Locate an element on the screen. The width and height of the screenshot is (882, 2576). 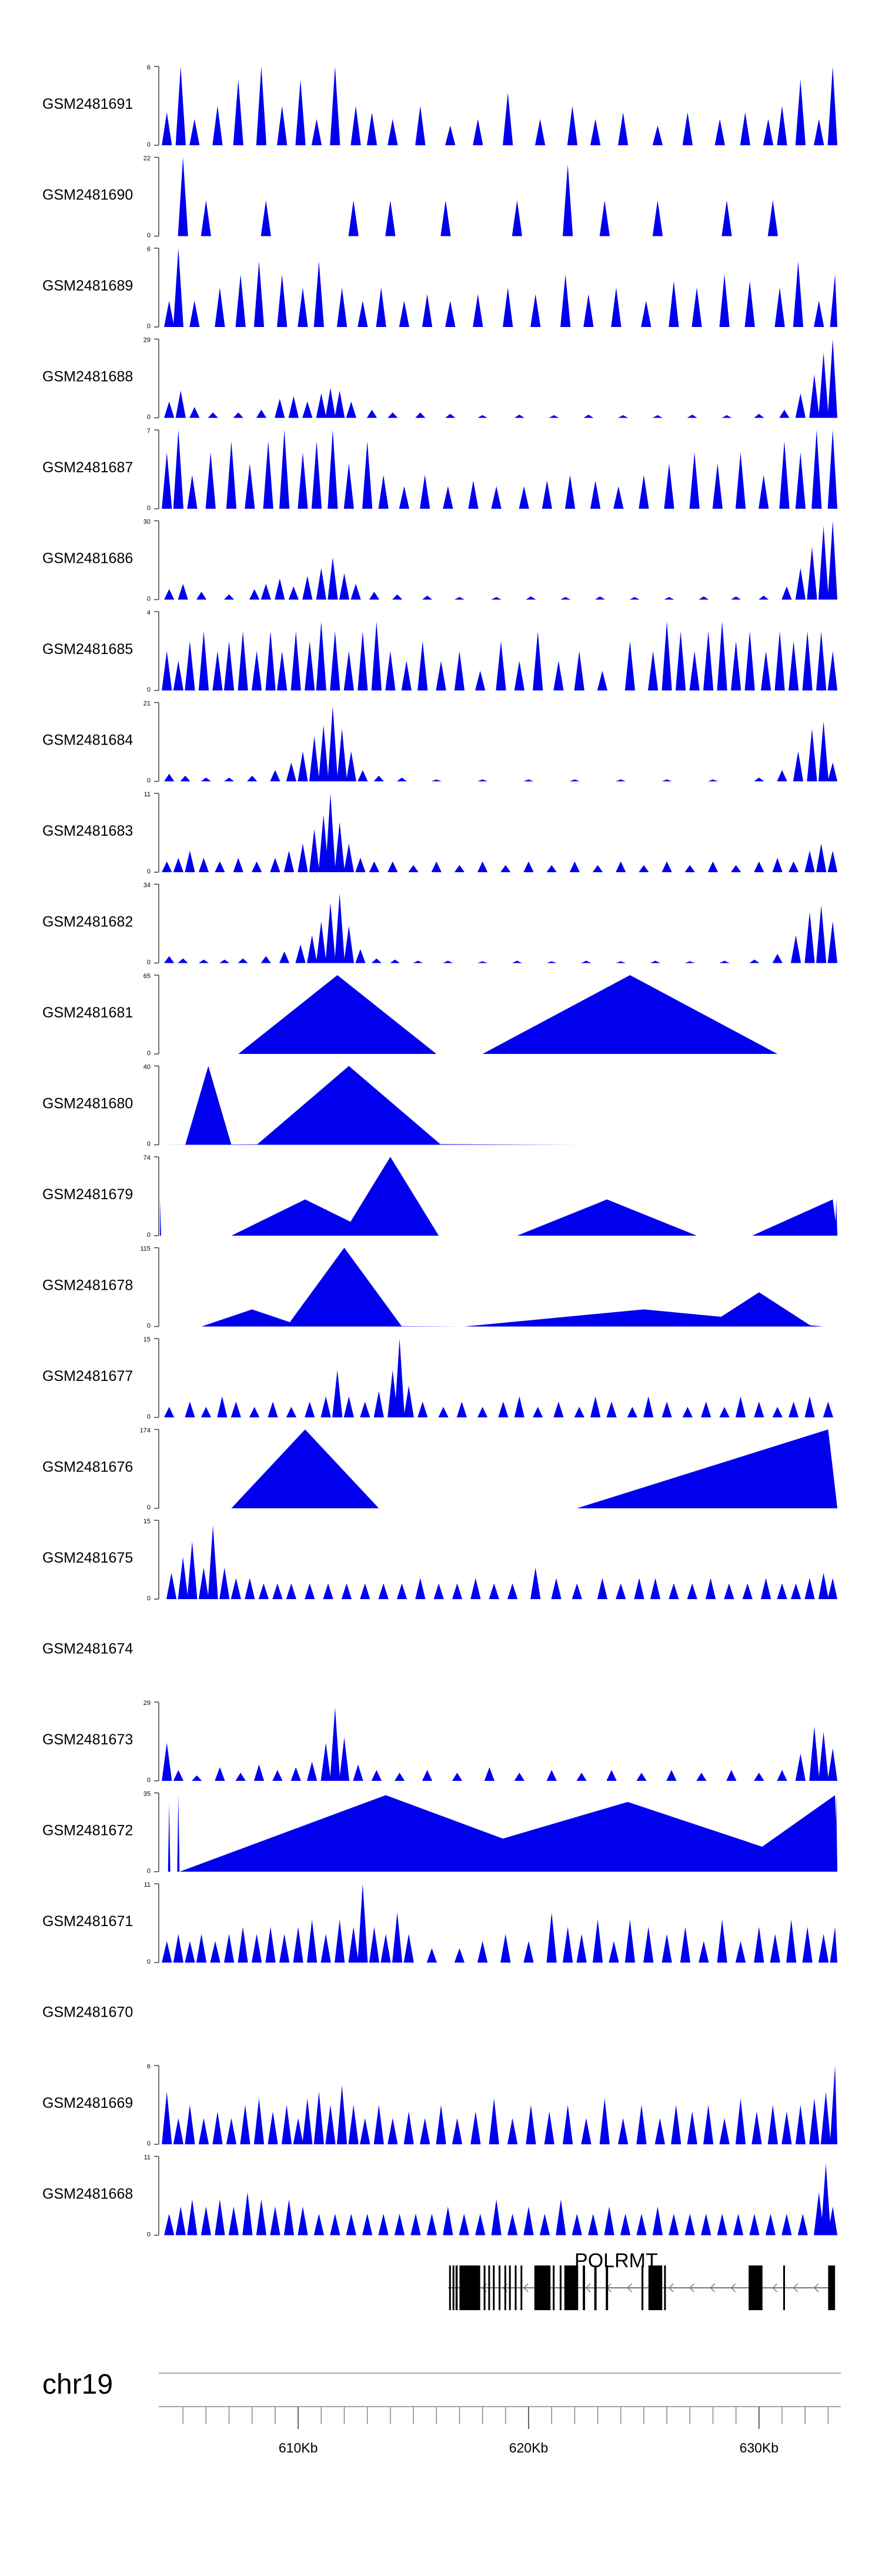
track-GSM2481669: GSM2481669 6 0 is located at coordinates (440, 2105).